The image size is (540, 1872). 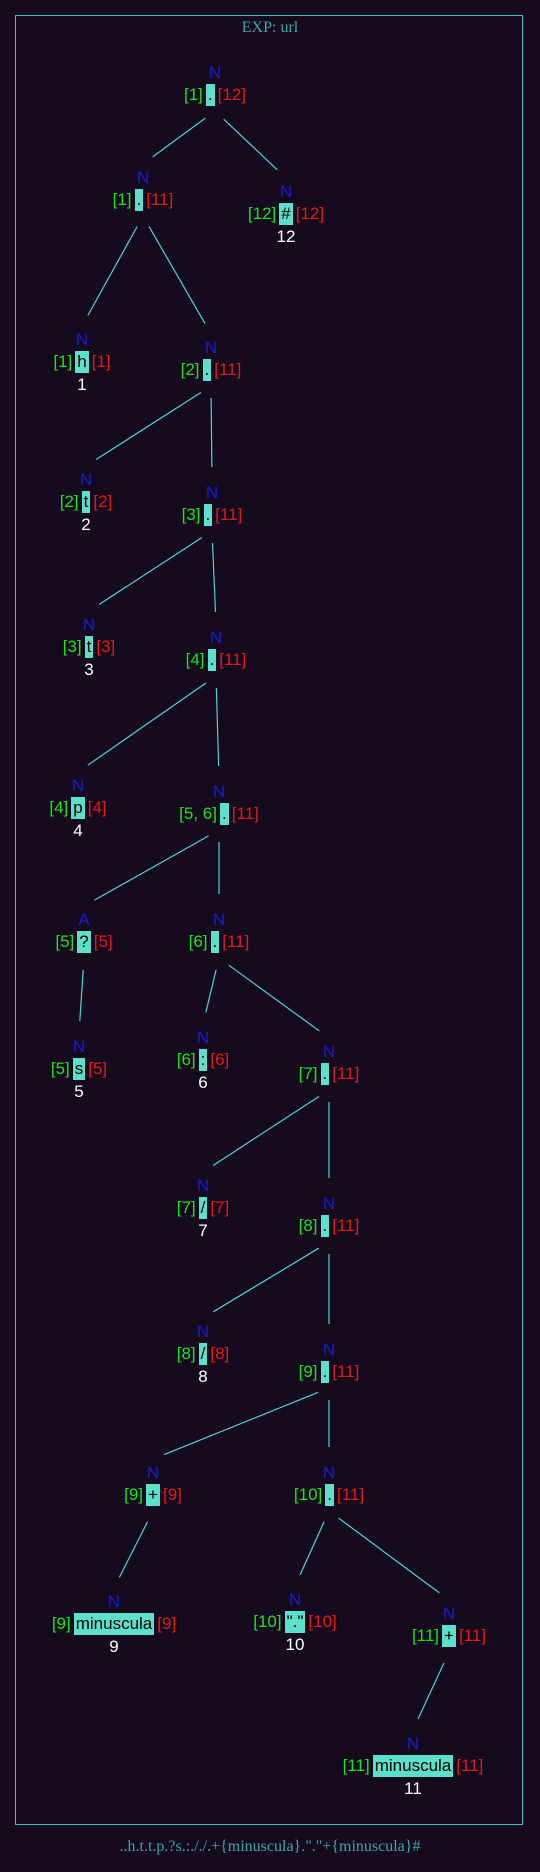 What do you see at coordinates (153, 1495) in the screenshot?
I see `node-sets: [9] + [9]` at bounding box center [153, 1495].